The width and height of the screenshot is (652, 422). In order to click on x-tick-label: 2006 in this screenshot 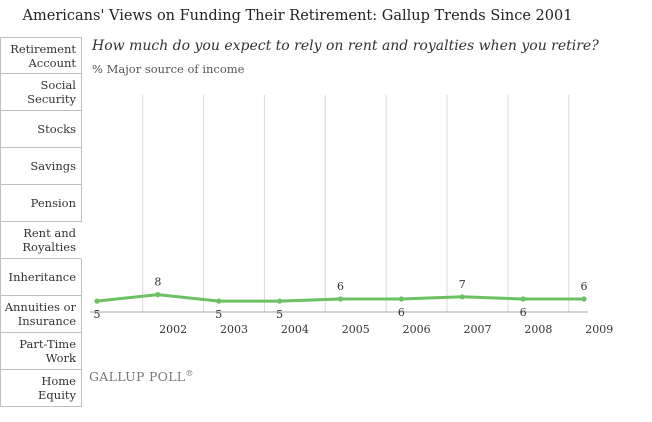, I will do `click(417, 329)`.